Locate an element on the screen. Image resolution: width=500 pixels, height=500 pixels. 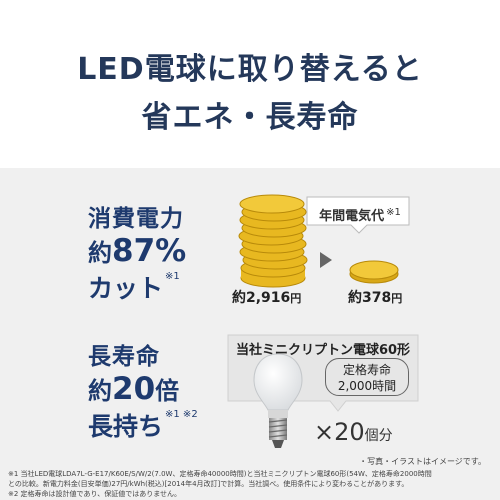
multiplier-value: 20 is located at coordinates (349, 432).